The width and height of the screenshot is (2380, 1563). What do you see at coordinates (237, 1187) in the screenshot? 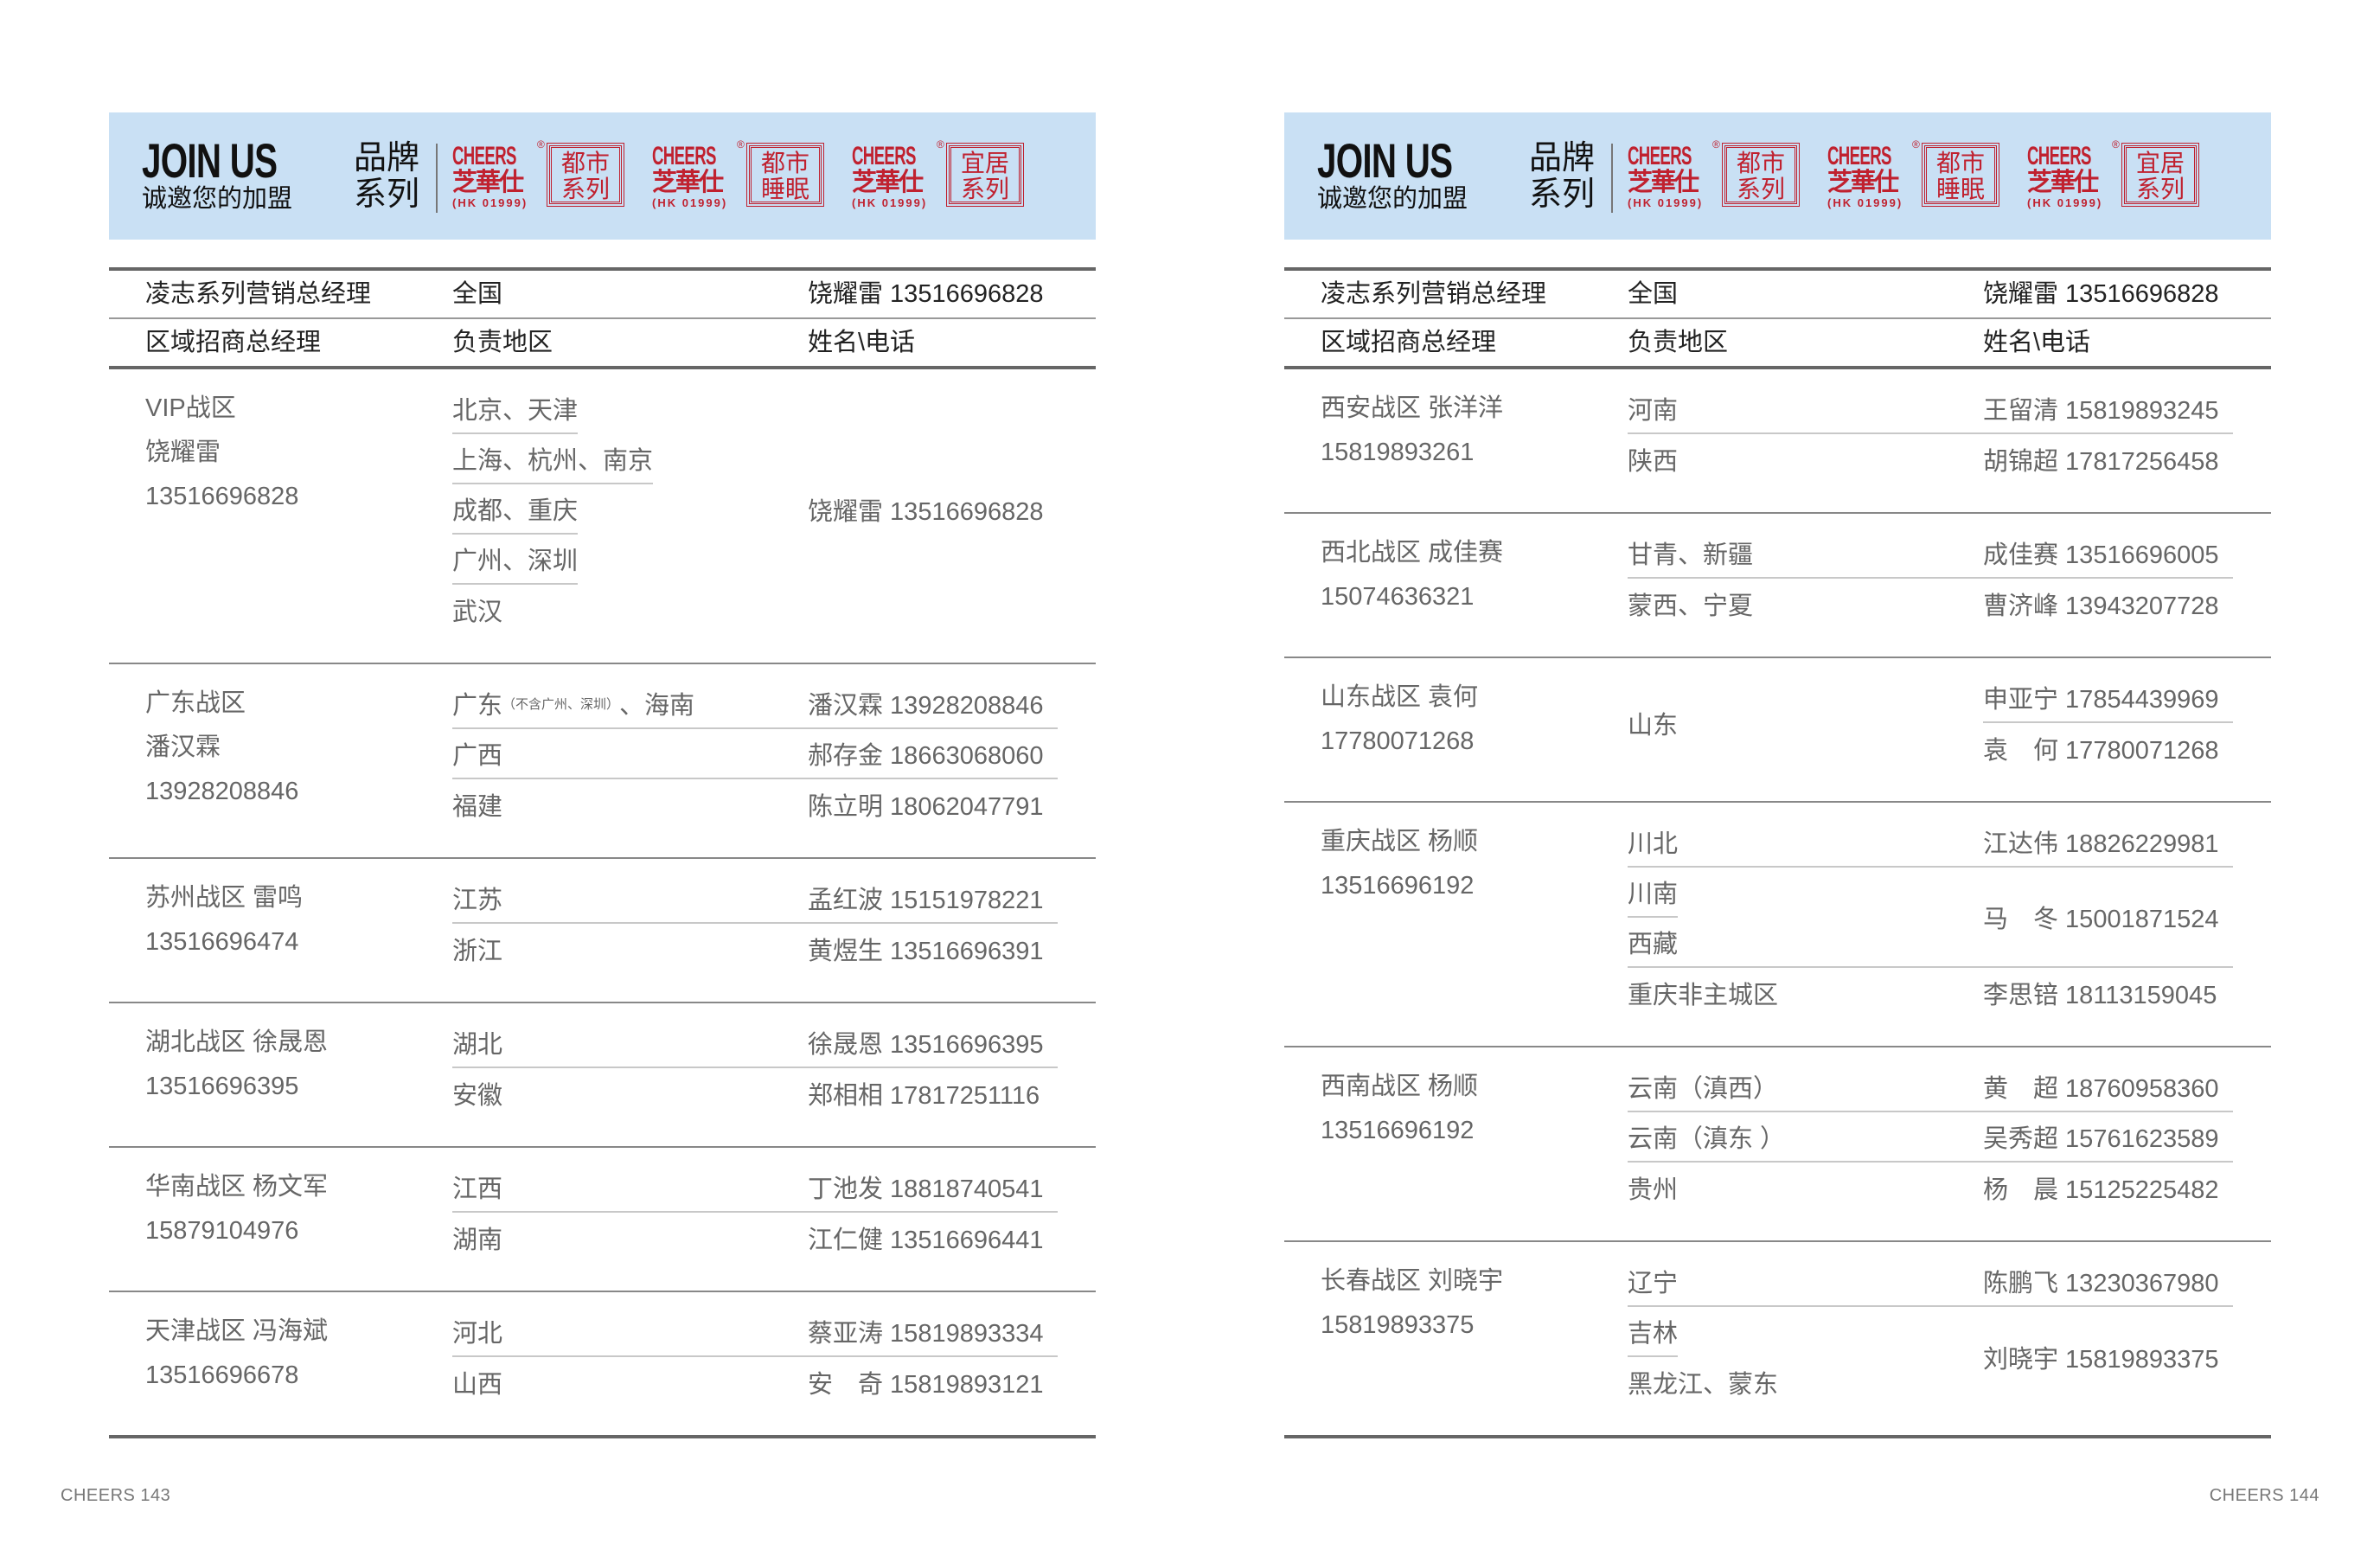
I see `manager-line: 华南战区 杨文军` at bounding box center [237, 1187].